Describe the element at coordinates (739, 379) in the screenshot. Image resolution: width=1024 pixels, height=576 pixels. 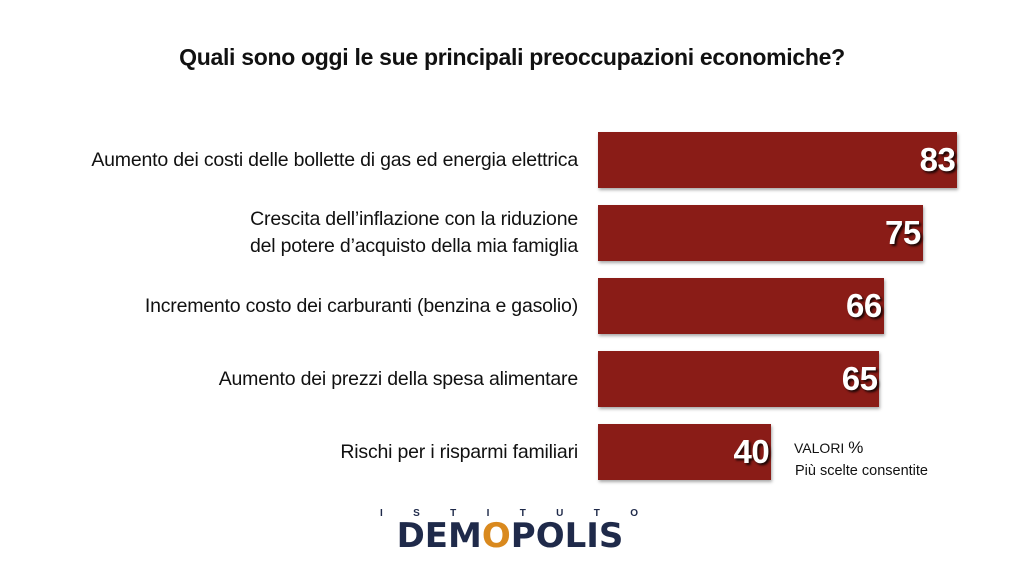
I see `bar: 65` at that location.